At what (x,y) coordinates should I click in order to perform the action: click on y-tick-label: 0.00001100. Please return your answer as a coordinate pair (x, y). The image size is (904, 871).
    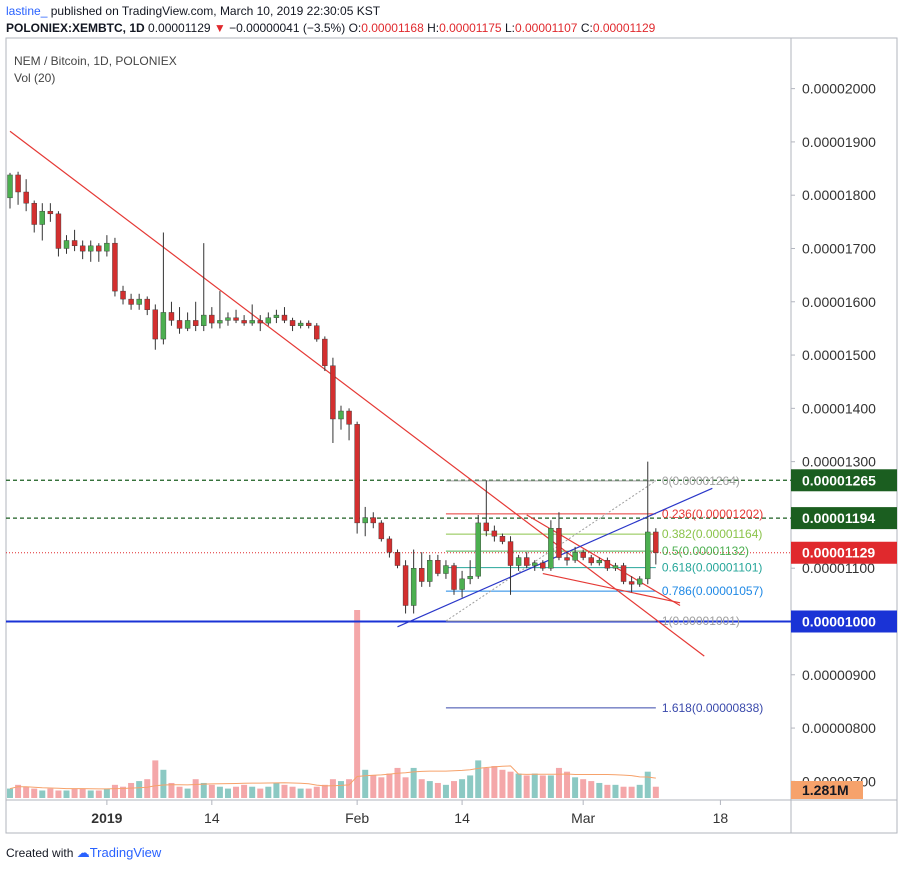
    Looking at the image, I should click on (838, 568).